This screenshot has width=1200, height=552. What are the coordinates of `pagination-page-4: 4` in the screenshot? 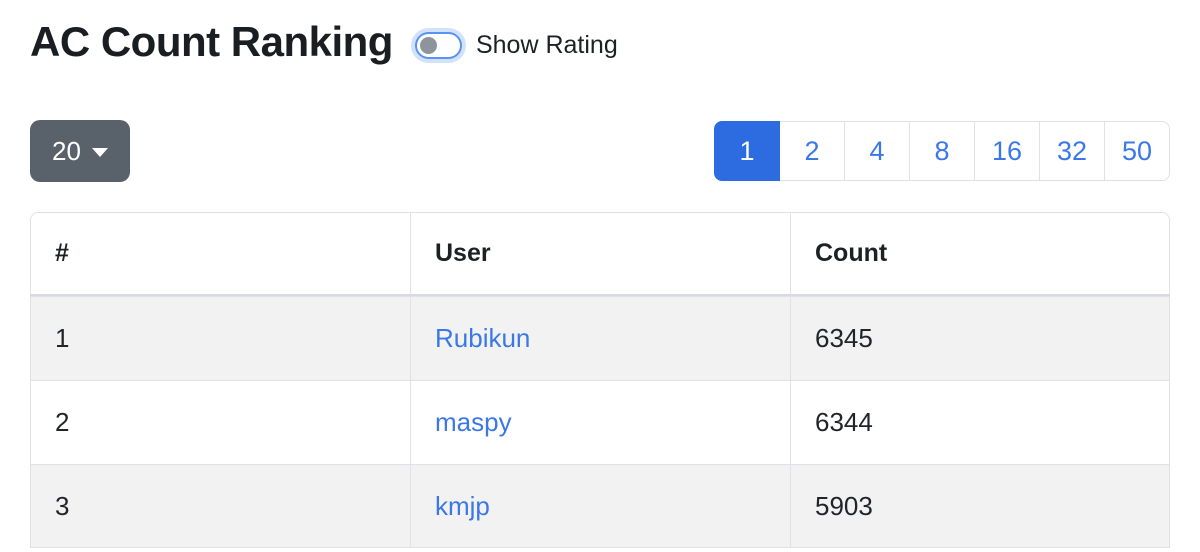 It's located at (877, 151).